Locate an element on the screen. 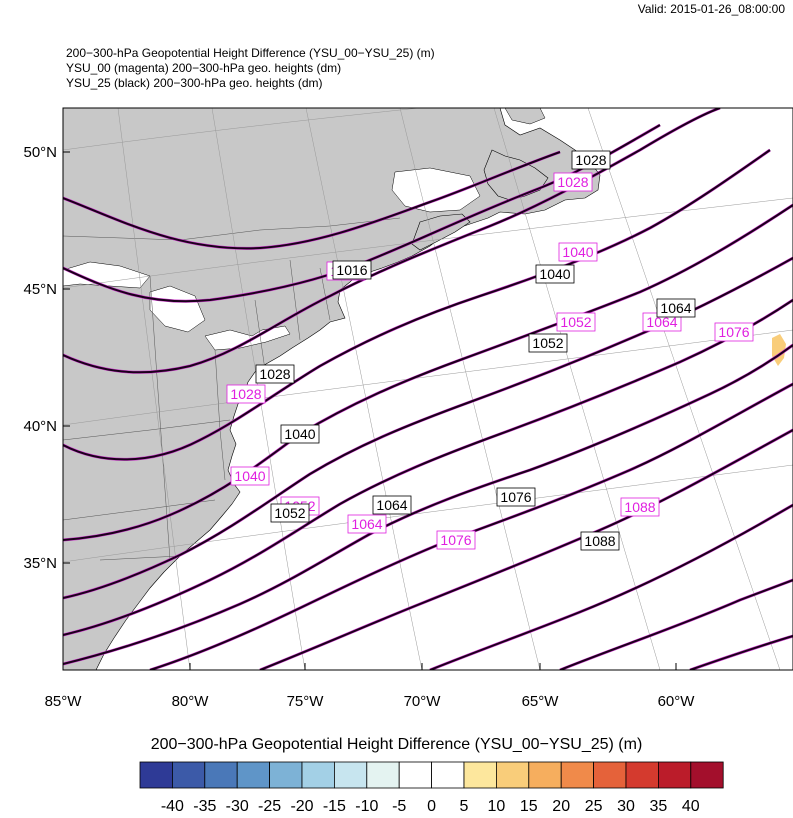  lake-superior is located at coordinates (107, 275).